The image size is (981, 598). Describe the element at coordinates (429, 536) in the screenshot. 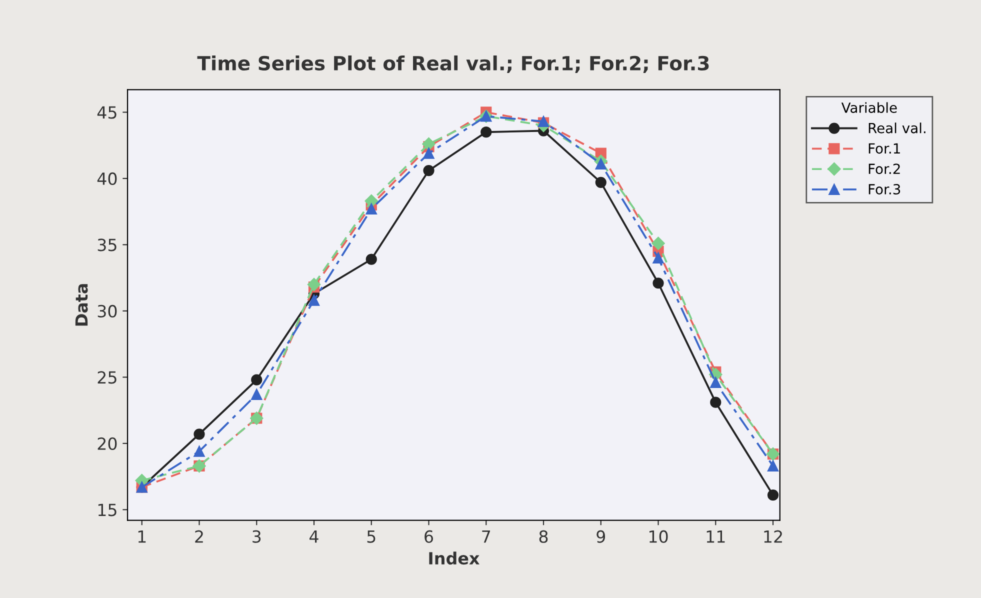

I see `x-tick-label: 6` at that location.